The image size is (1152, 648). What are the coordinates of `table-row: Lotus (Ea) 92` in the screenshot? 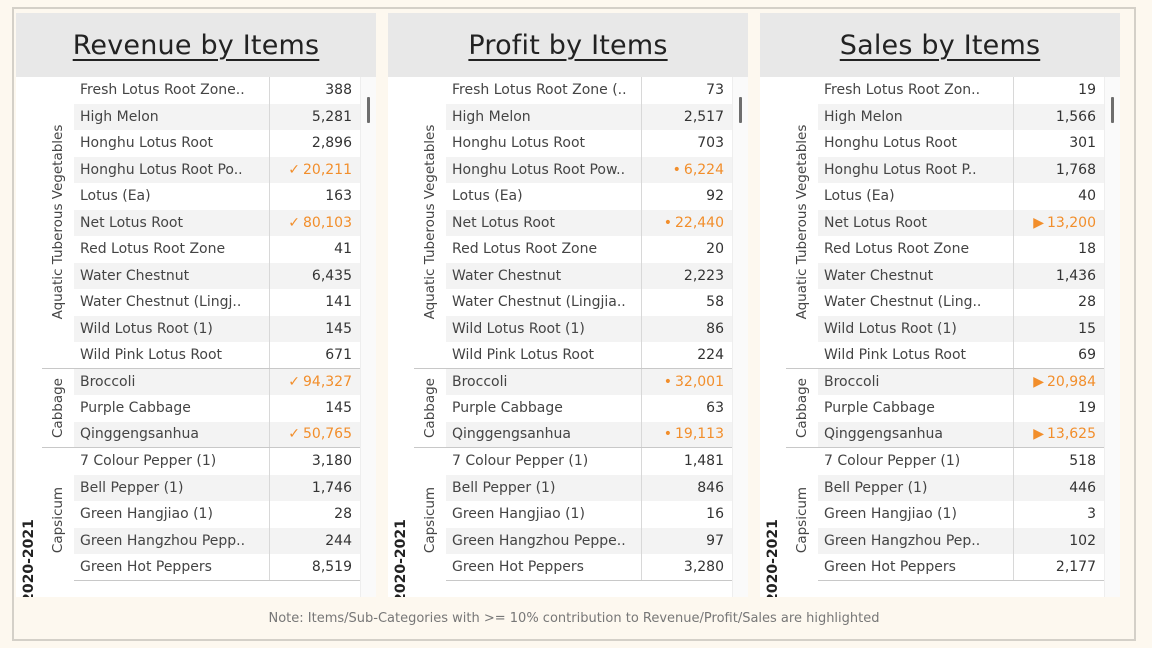 It's located at (597, 196).